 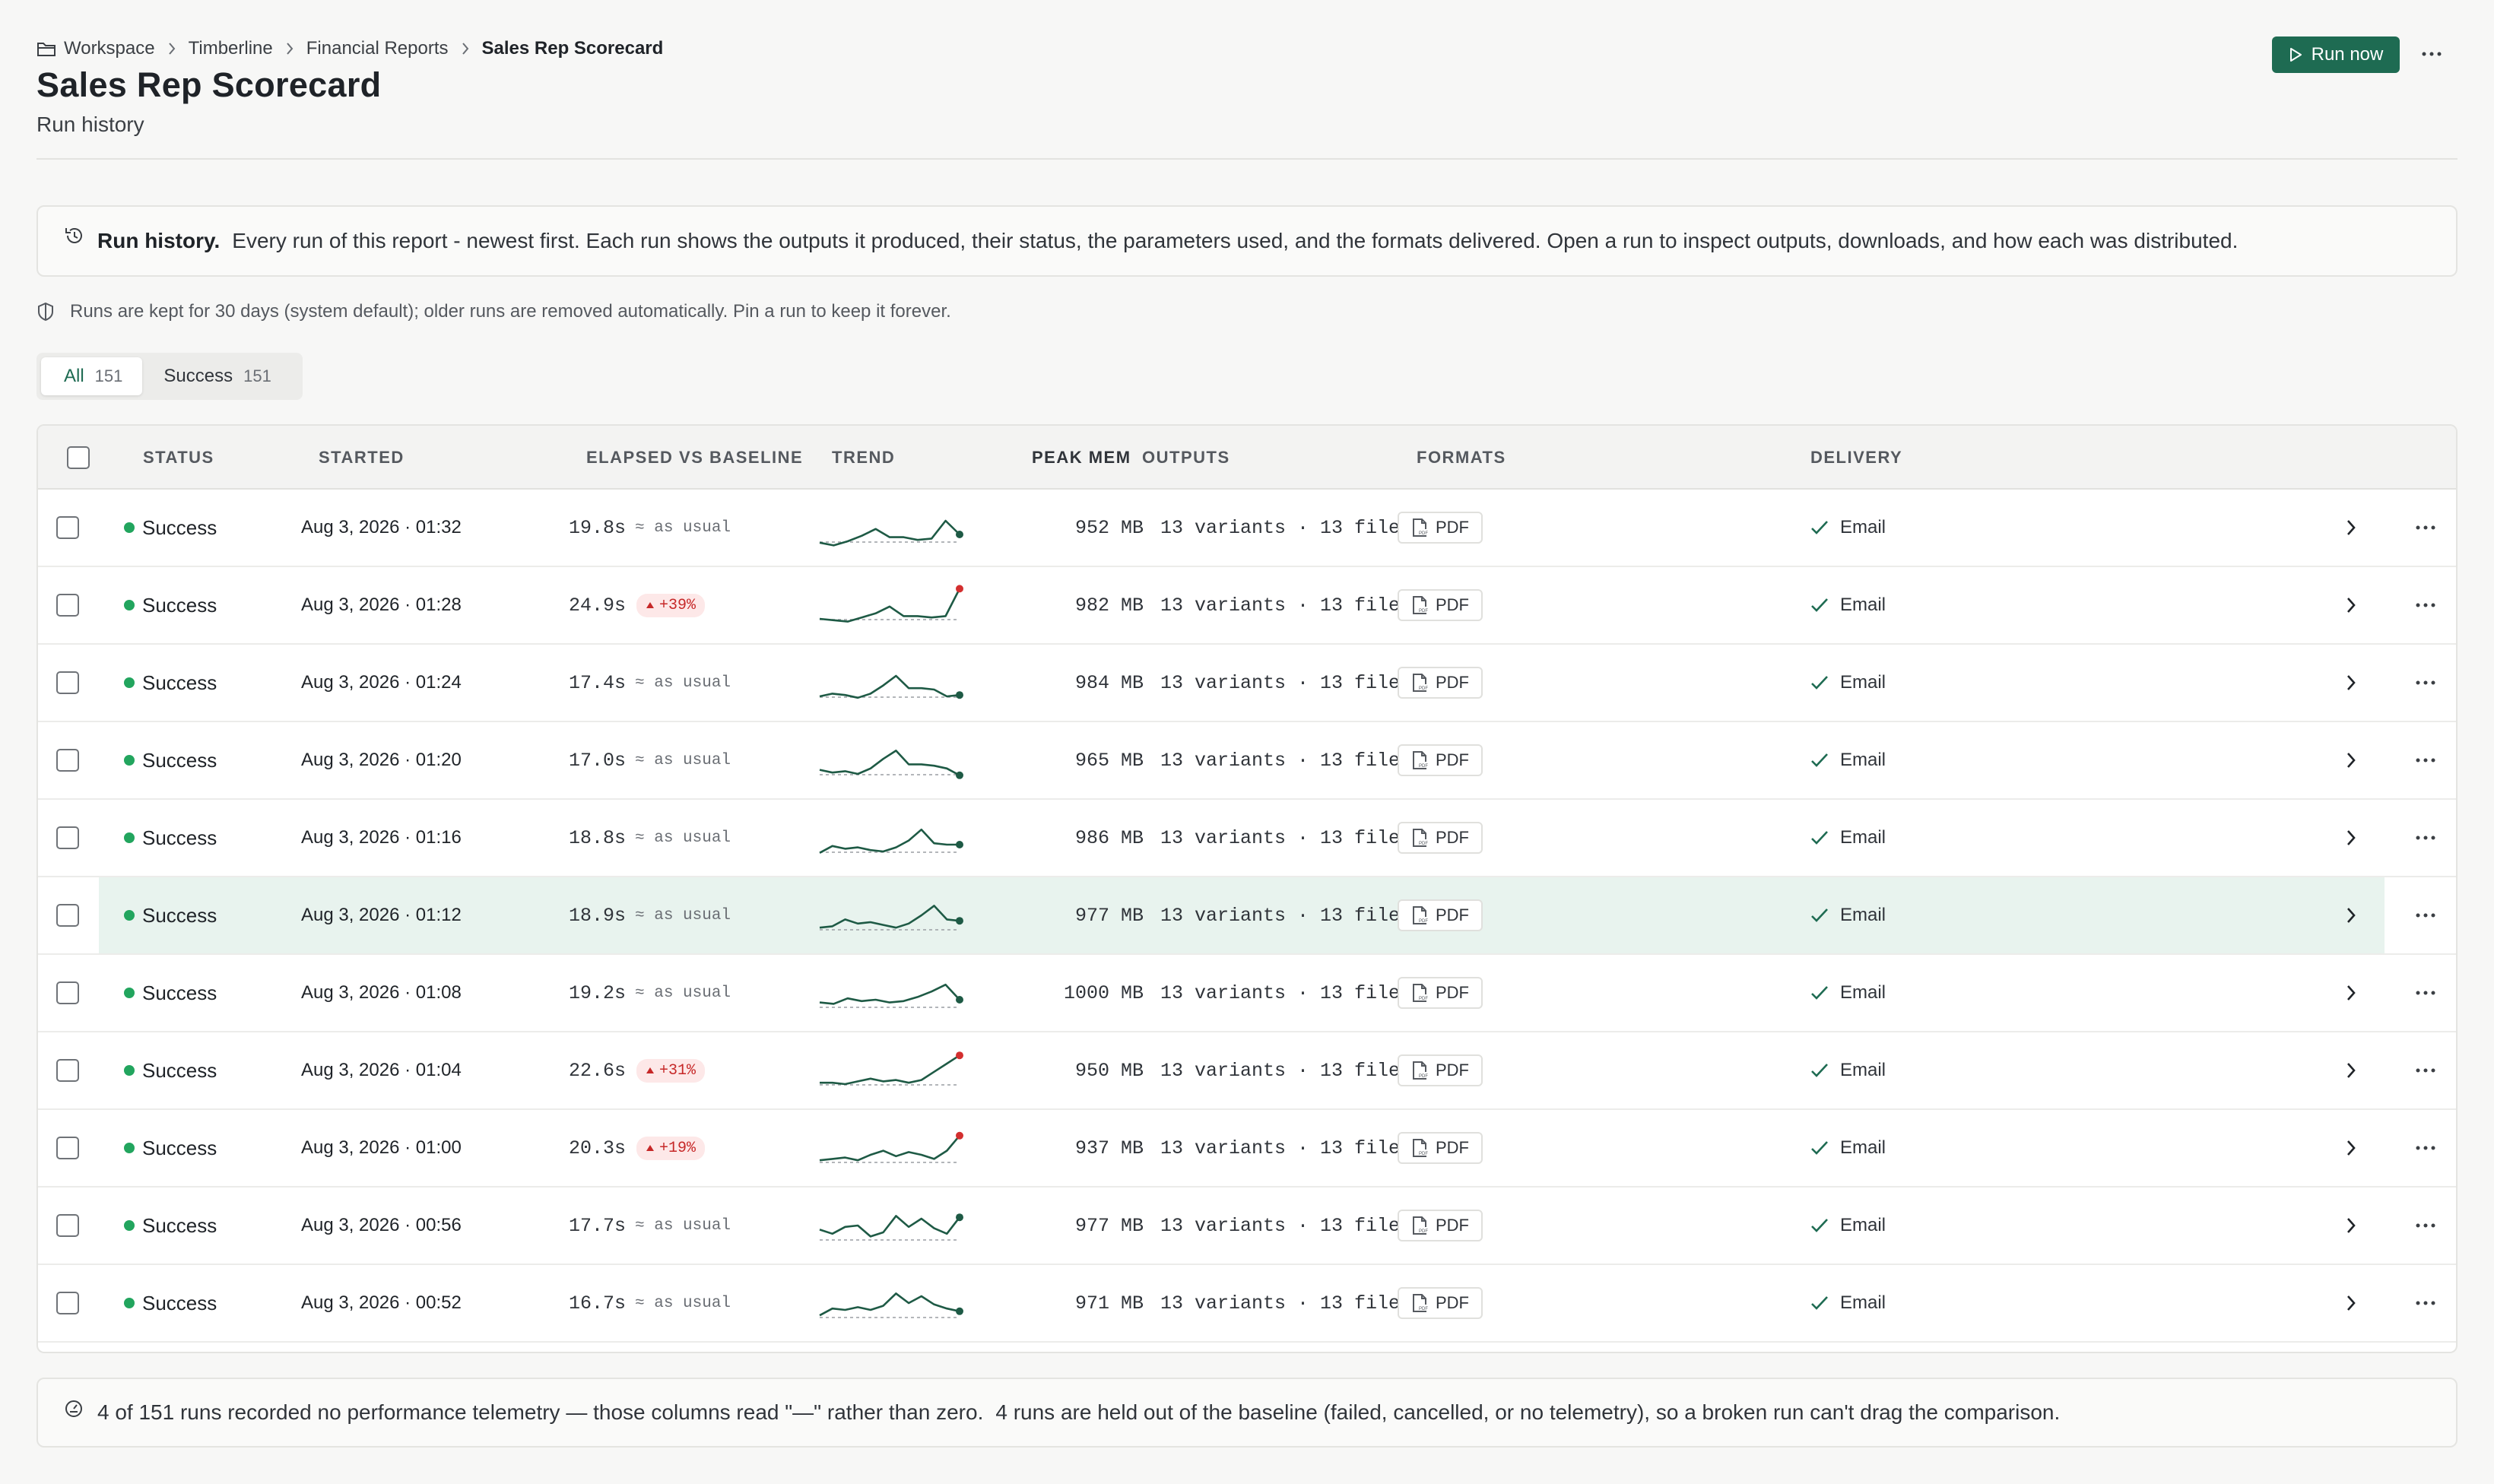 I want to click on more-horizontal-icon, so click(x=2426, y=1225).